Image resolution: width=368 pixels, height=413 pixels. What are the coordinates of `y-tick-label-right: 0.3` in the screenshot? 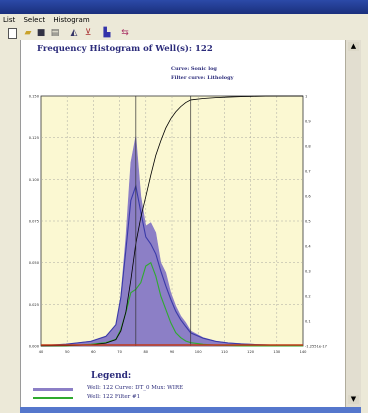 It's located at (308, 272).